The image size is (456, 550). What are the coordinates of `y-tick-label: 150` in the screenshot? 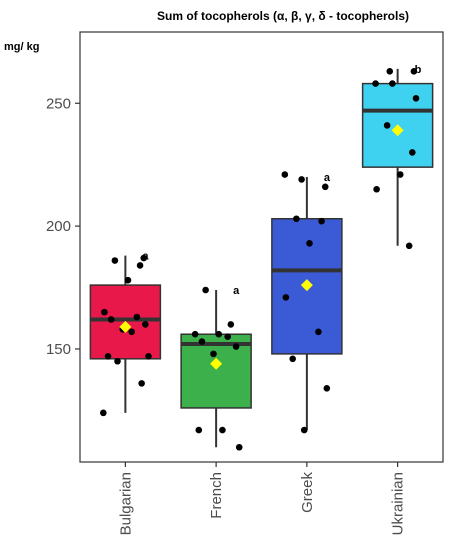 It's located at (58, 349).